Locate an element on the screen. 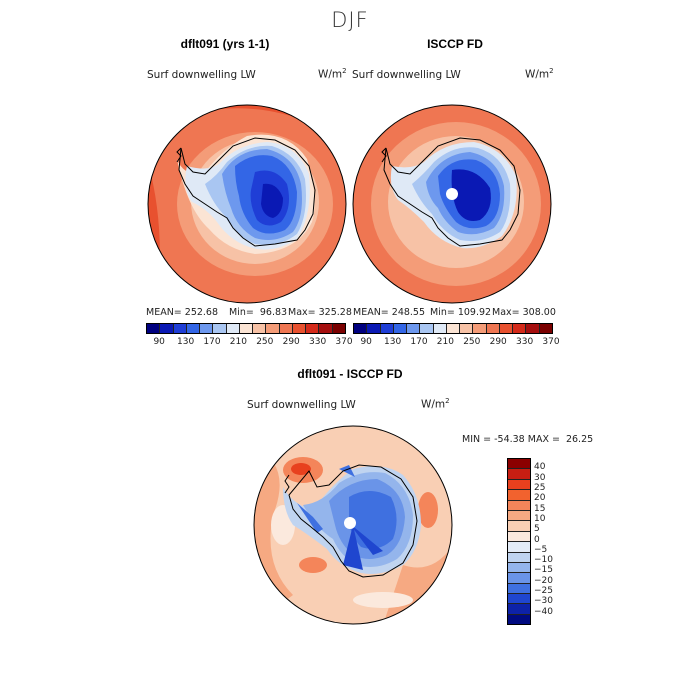 The height and width of the screenshot is (700, 700). model-min-stat: Min= 96.83 is located at coordinates (258, 312).